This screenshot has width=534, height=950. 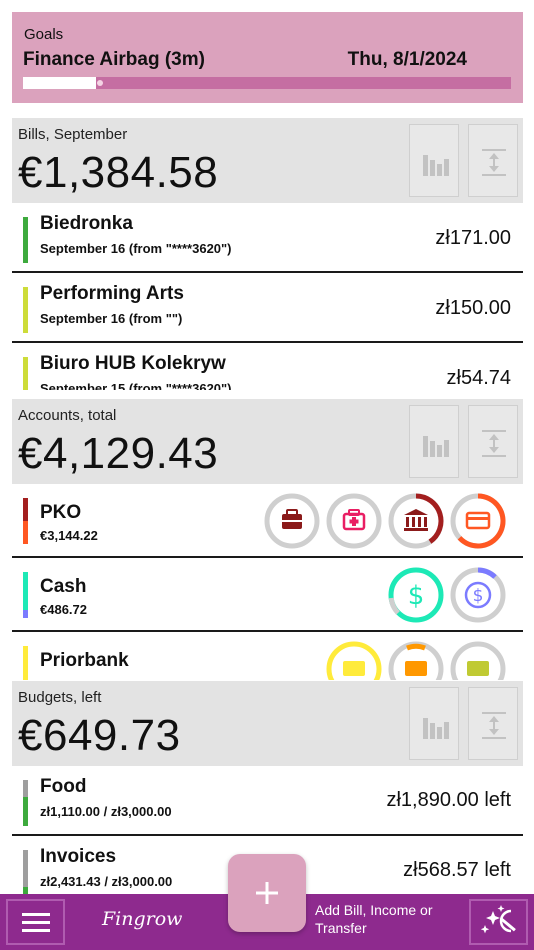 I want to click on priorbank-card-orange, so click(x=416, y=660).